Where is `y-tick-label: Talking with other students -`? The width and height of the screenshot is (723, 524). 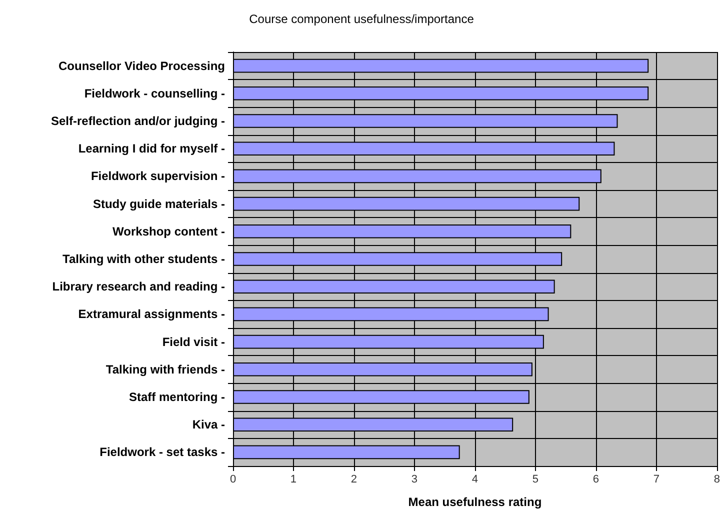
y-tick-label: Talking with other students - is located at coordinates (143, 259).